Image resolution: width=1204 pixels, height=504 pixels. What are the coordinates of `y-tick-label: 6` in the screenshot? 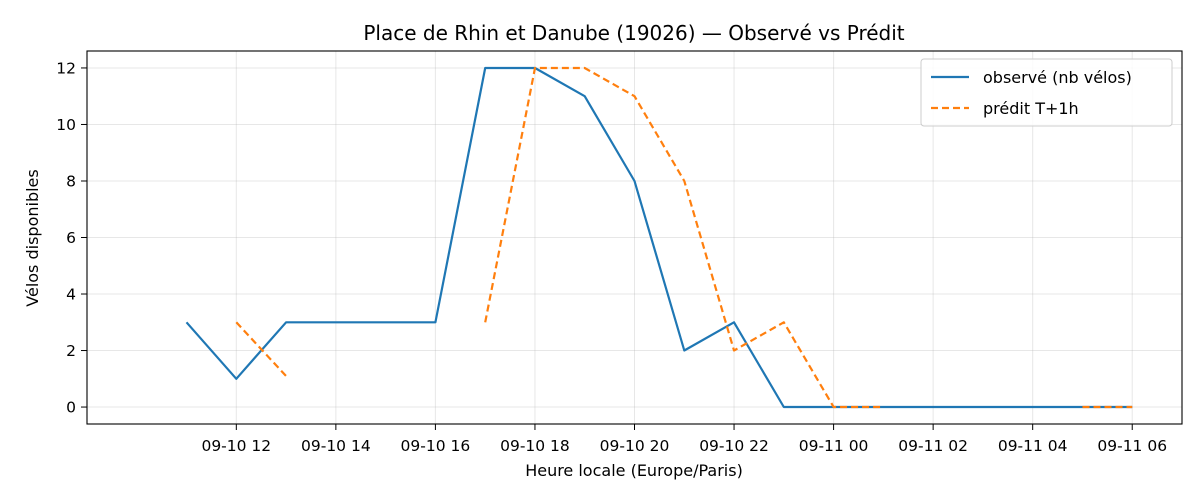 It's located at (71, 238).